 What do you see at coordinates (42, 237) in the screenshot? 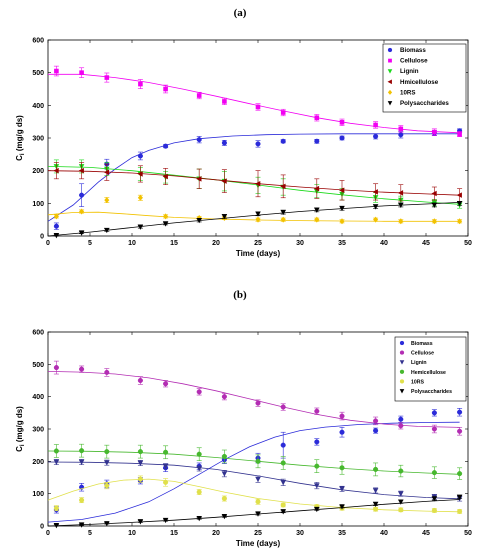
I see `y-tick-label: 0` at bounding box center [42, 237].